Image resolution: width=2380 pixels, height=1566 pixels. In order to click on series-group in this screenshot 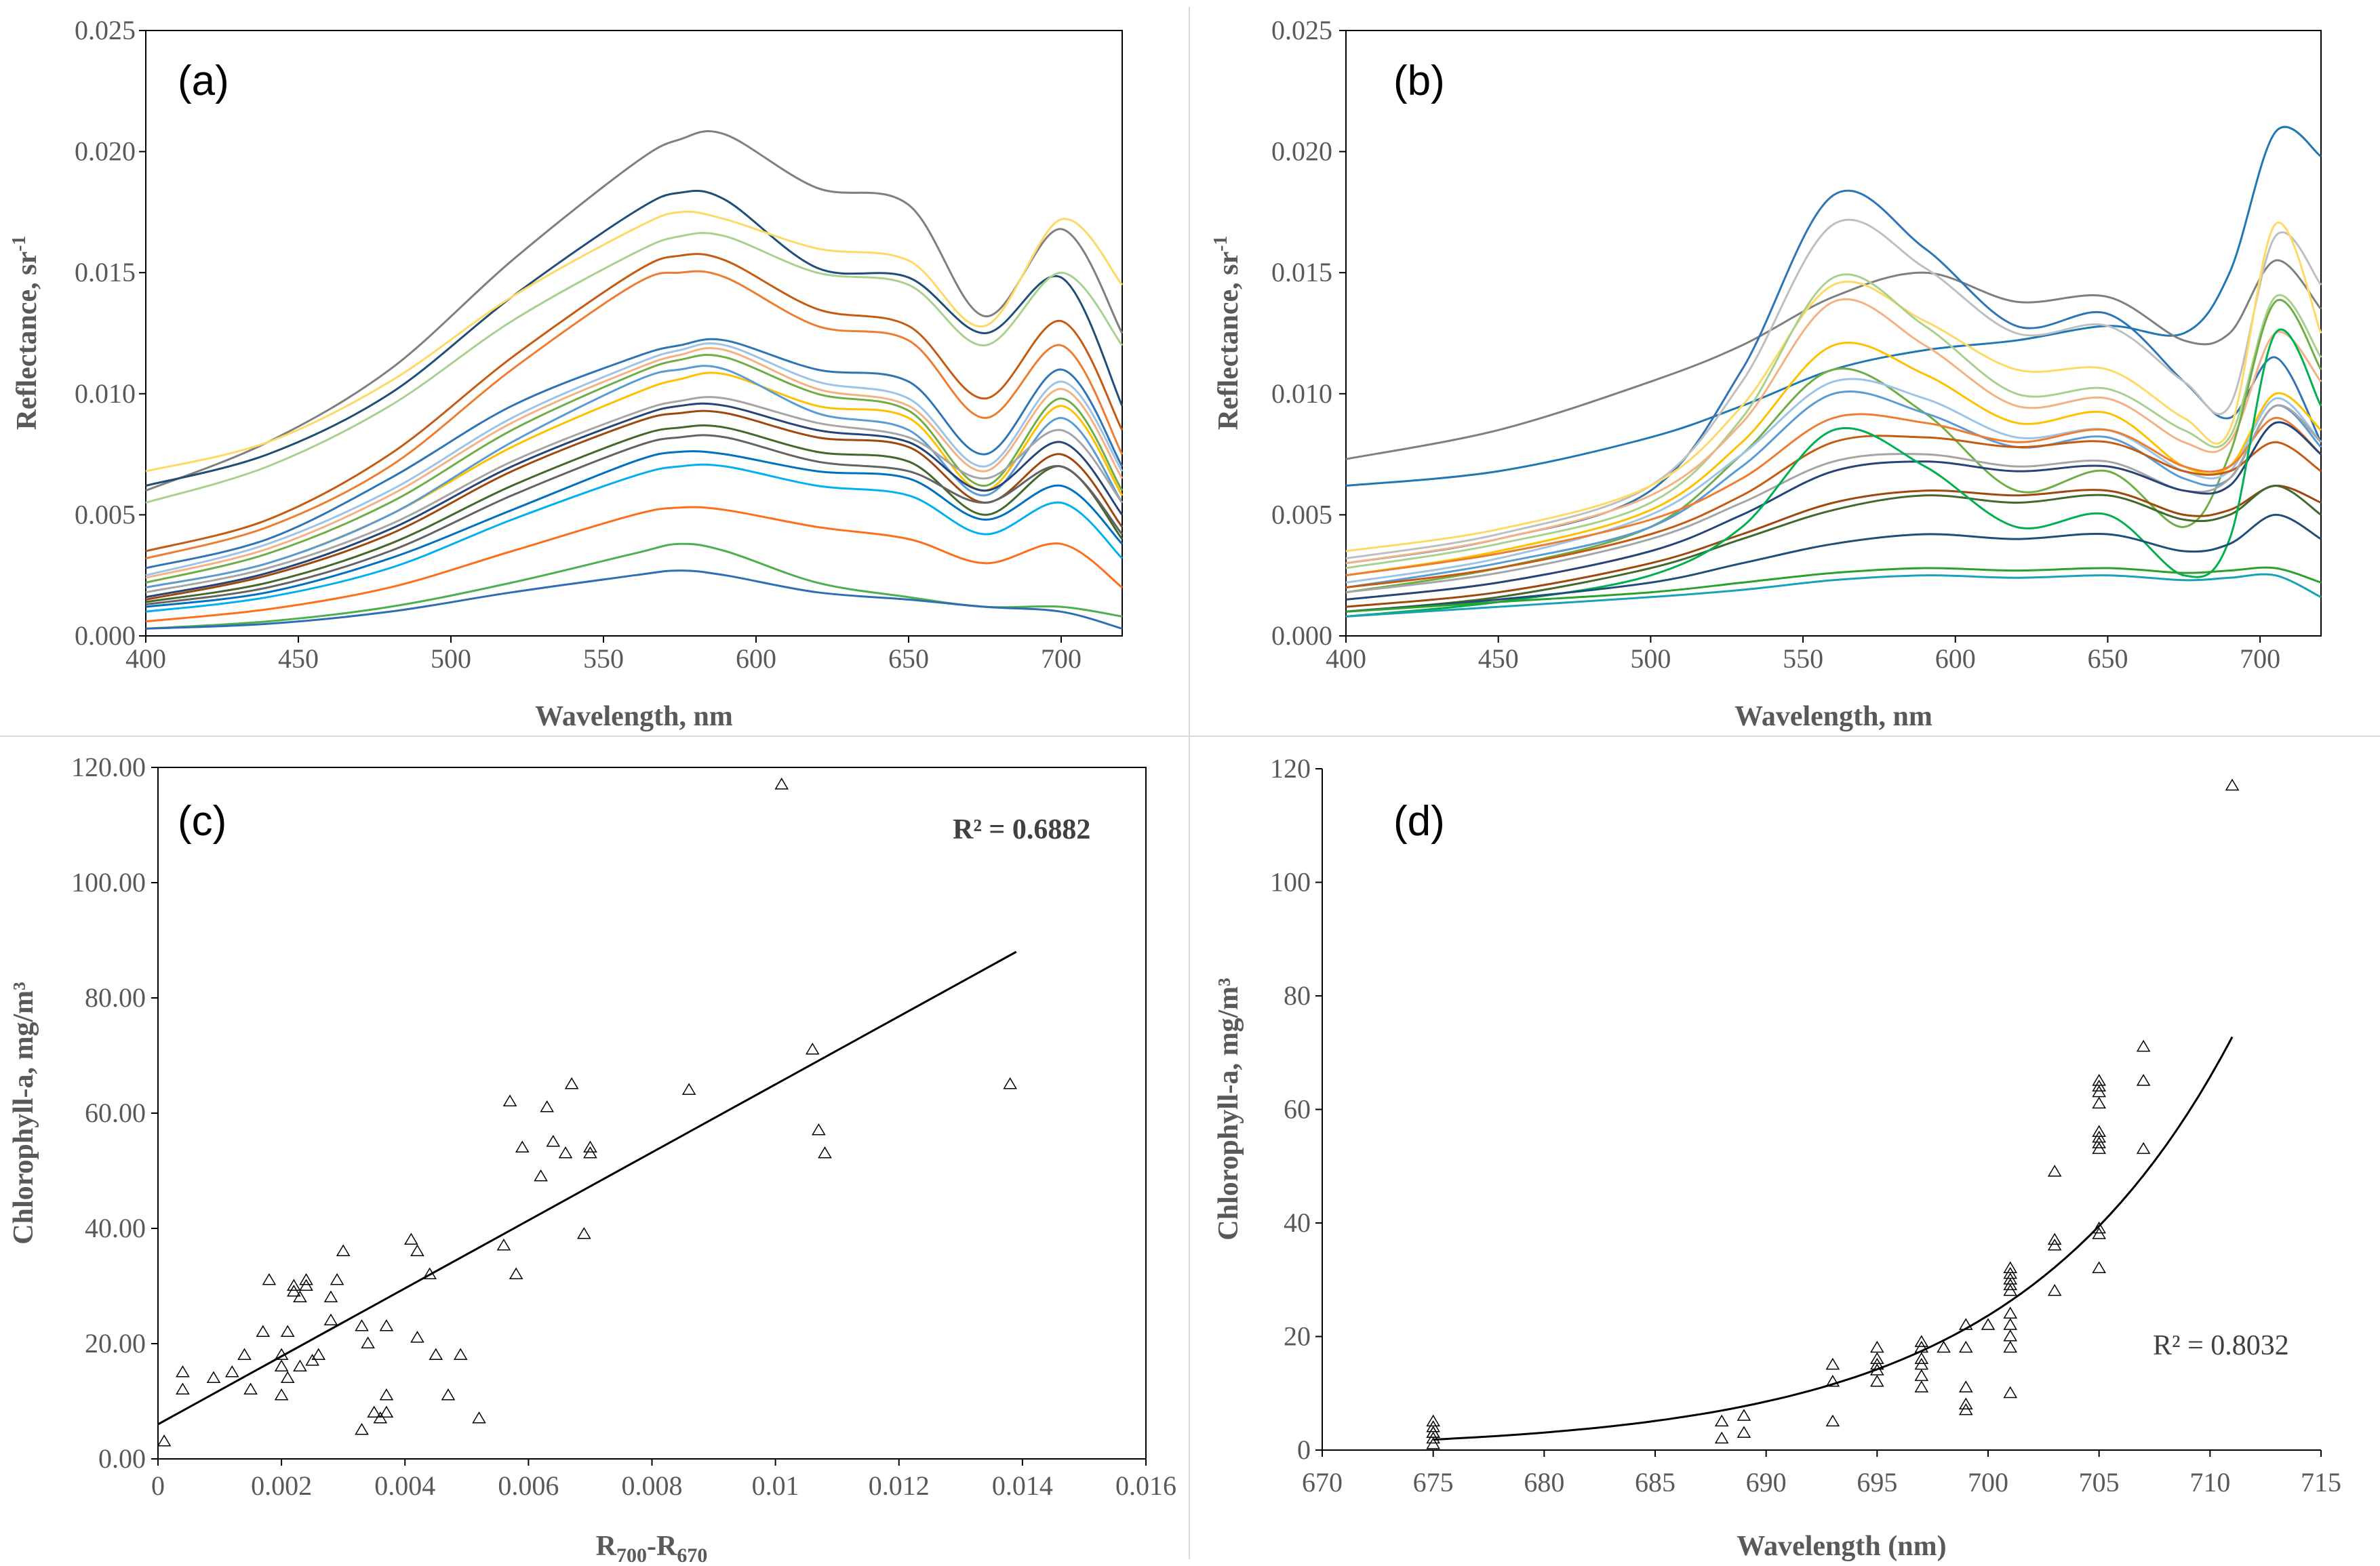, I will do `click(634, 380)`.